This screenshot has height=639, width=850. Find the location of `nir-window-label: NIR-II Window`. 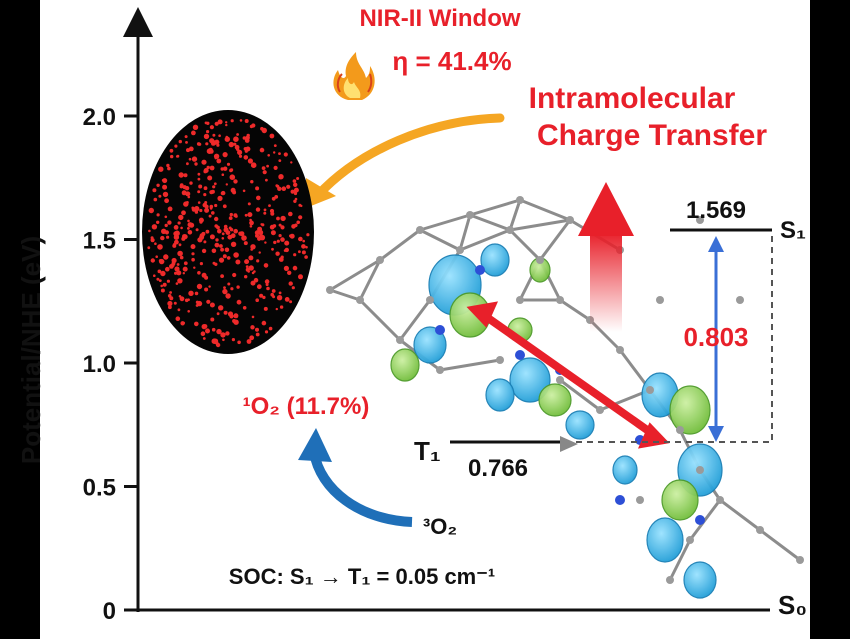

nir-window-label: NIR-II Window is located at coordinates (439, 18).